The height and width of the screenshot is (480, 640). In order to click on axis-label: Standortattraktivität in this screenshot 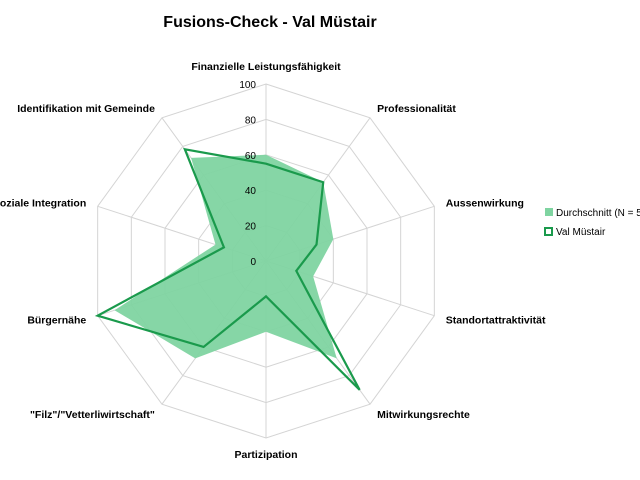, I will do `click(496, 320)`.